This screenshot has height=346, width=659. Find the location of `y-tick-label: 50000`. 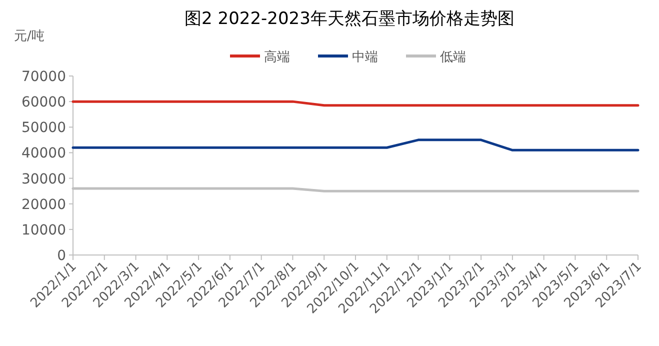

y-tick-label: 50000 is located at coordinates (43, 128).